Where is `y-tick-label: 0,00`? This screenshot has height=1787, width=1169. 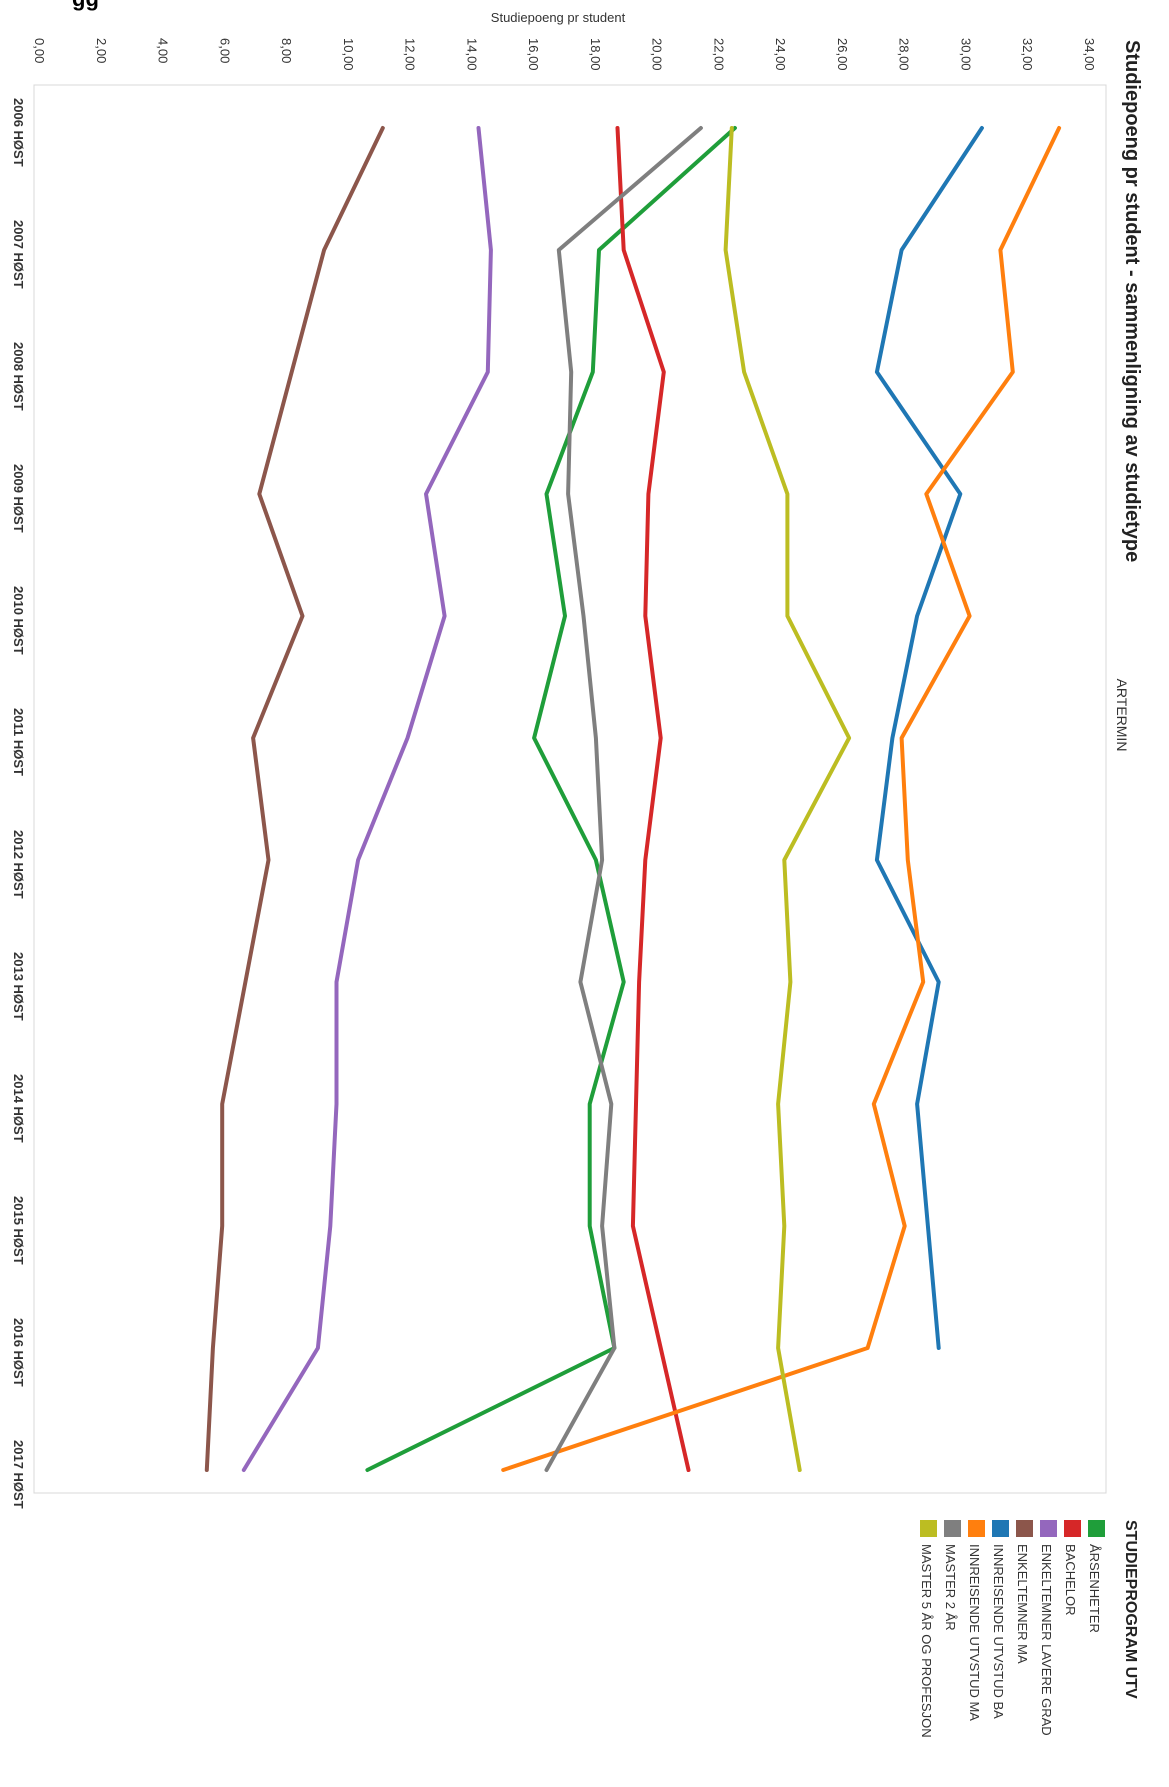 y-tick-label: 0,00 is located at coordinates (39, 50).